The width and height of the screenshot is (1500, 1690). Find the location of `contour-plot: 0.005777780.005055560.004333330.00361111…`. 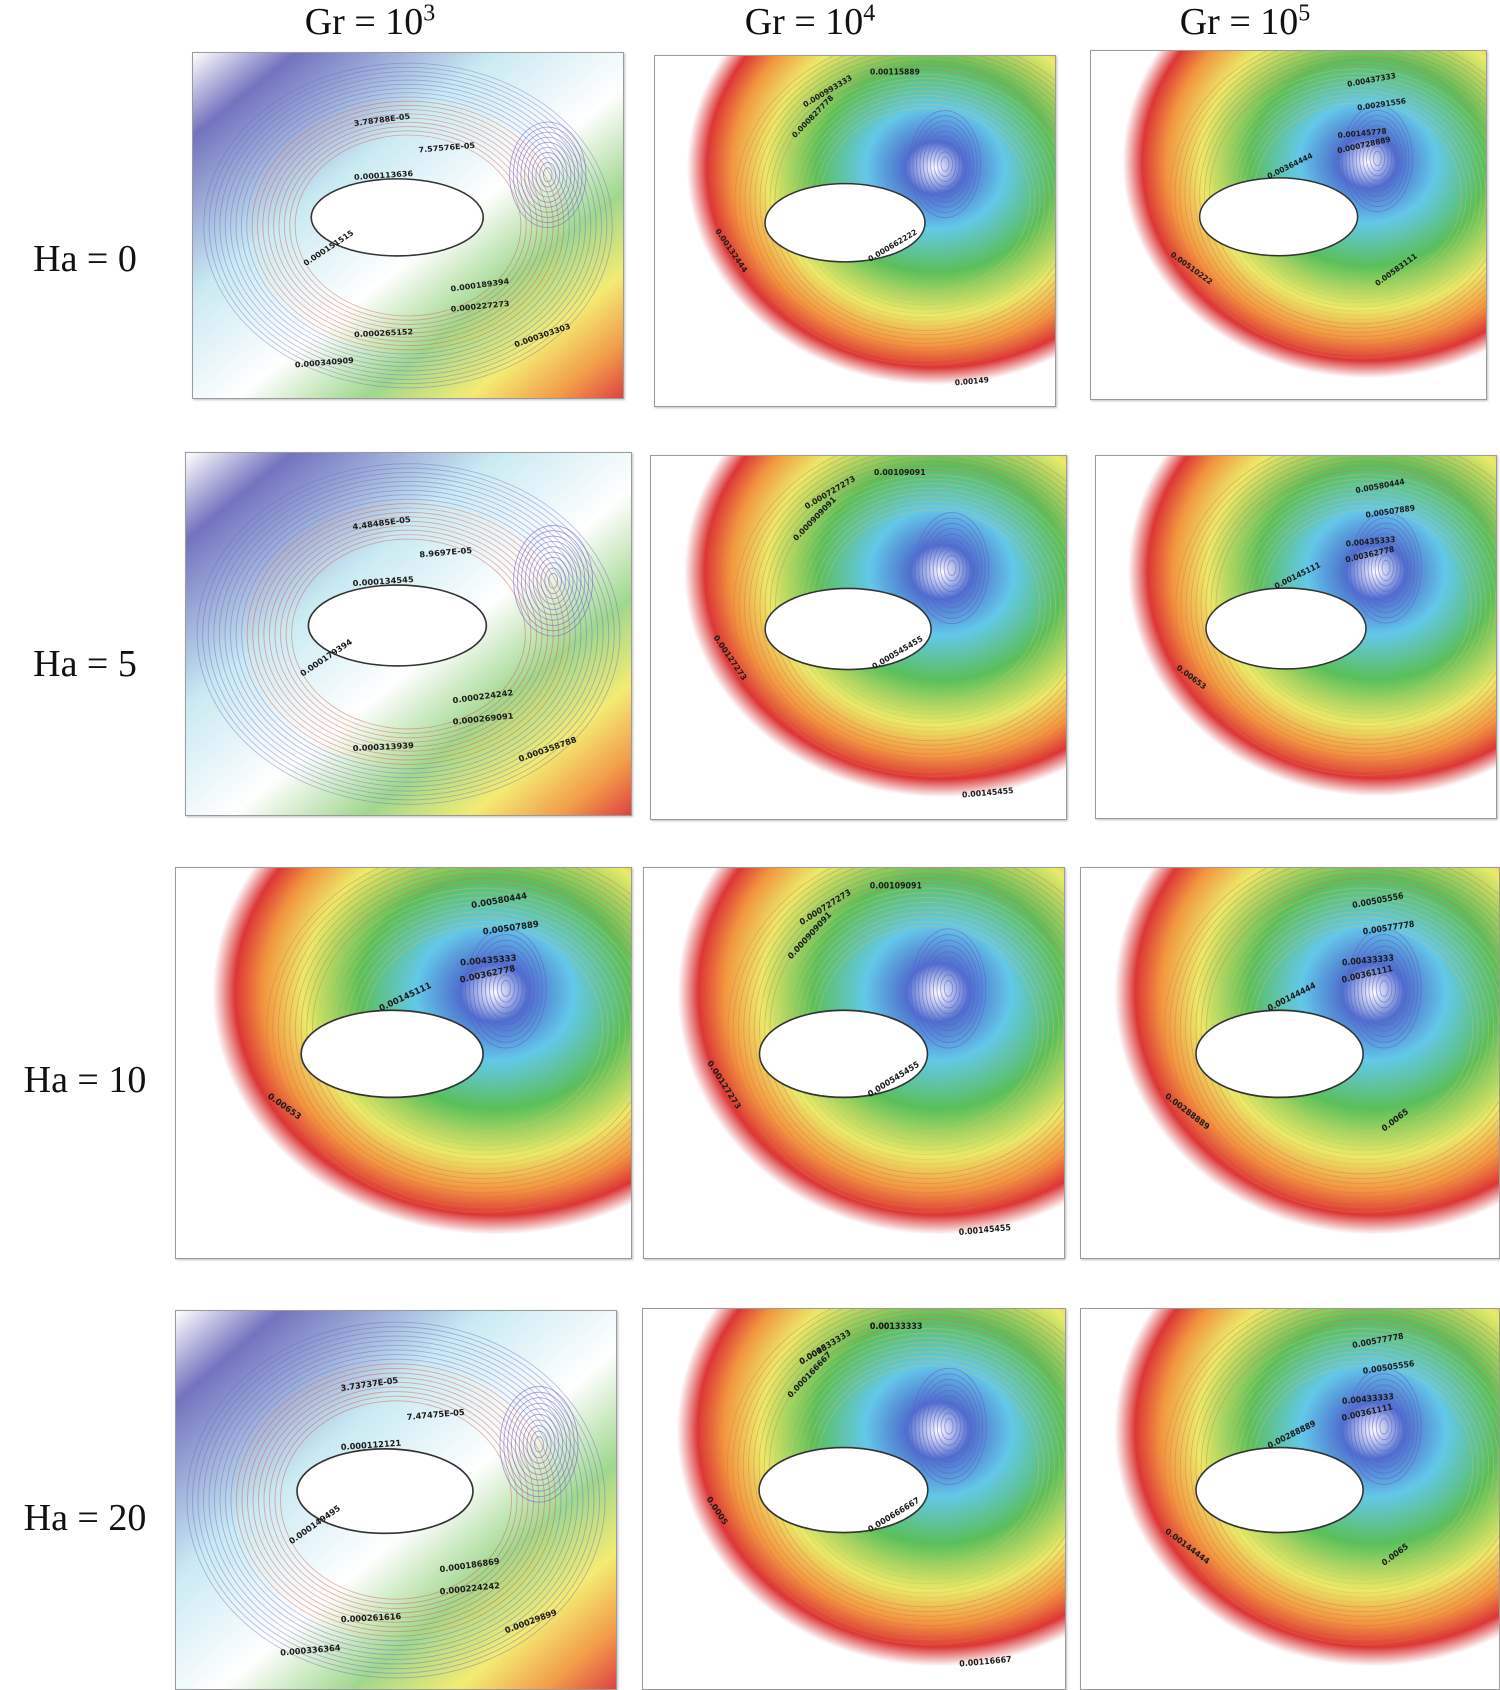

contour-plot: 0.005777780.005055560.004333330.00361111… is located at coordinates (1290, 1499).